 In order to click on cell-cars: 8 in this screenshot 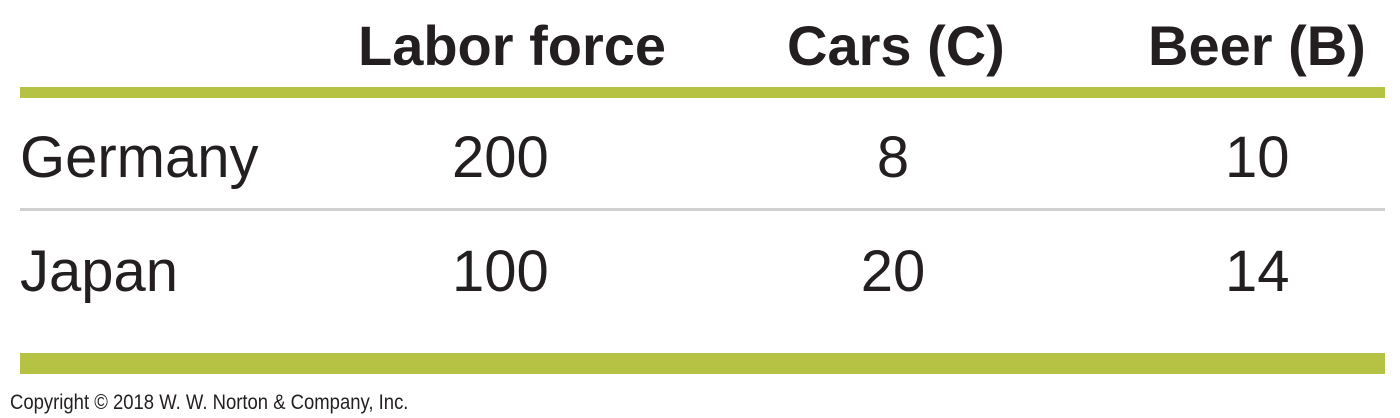, I will do `click(893, 157)`.